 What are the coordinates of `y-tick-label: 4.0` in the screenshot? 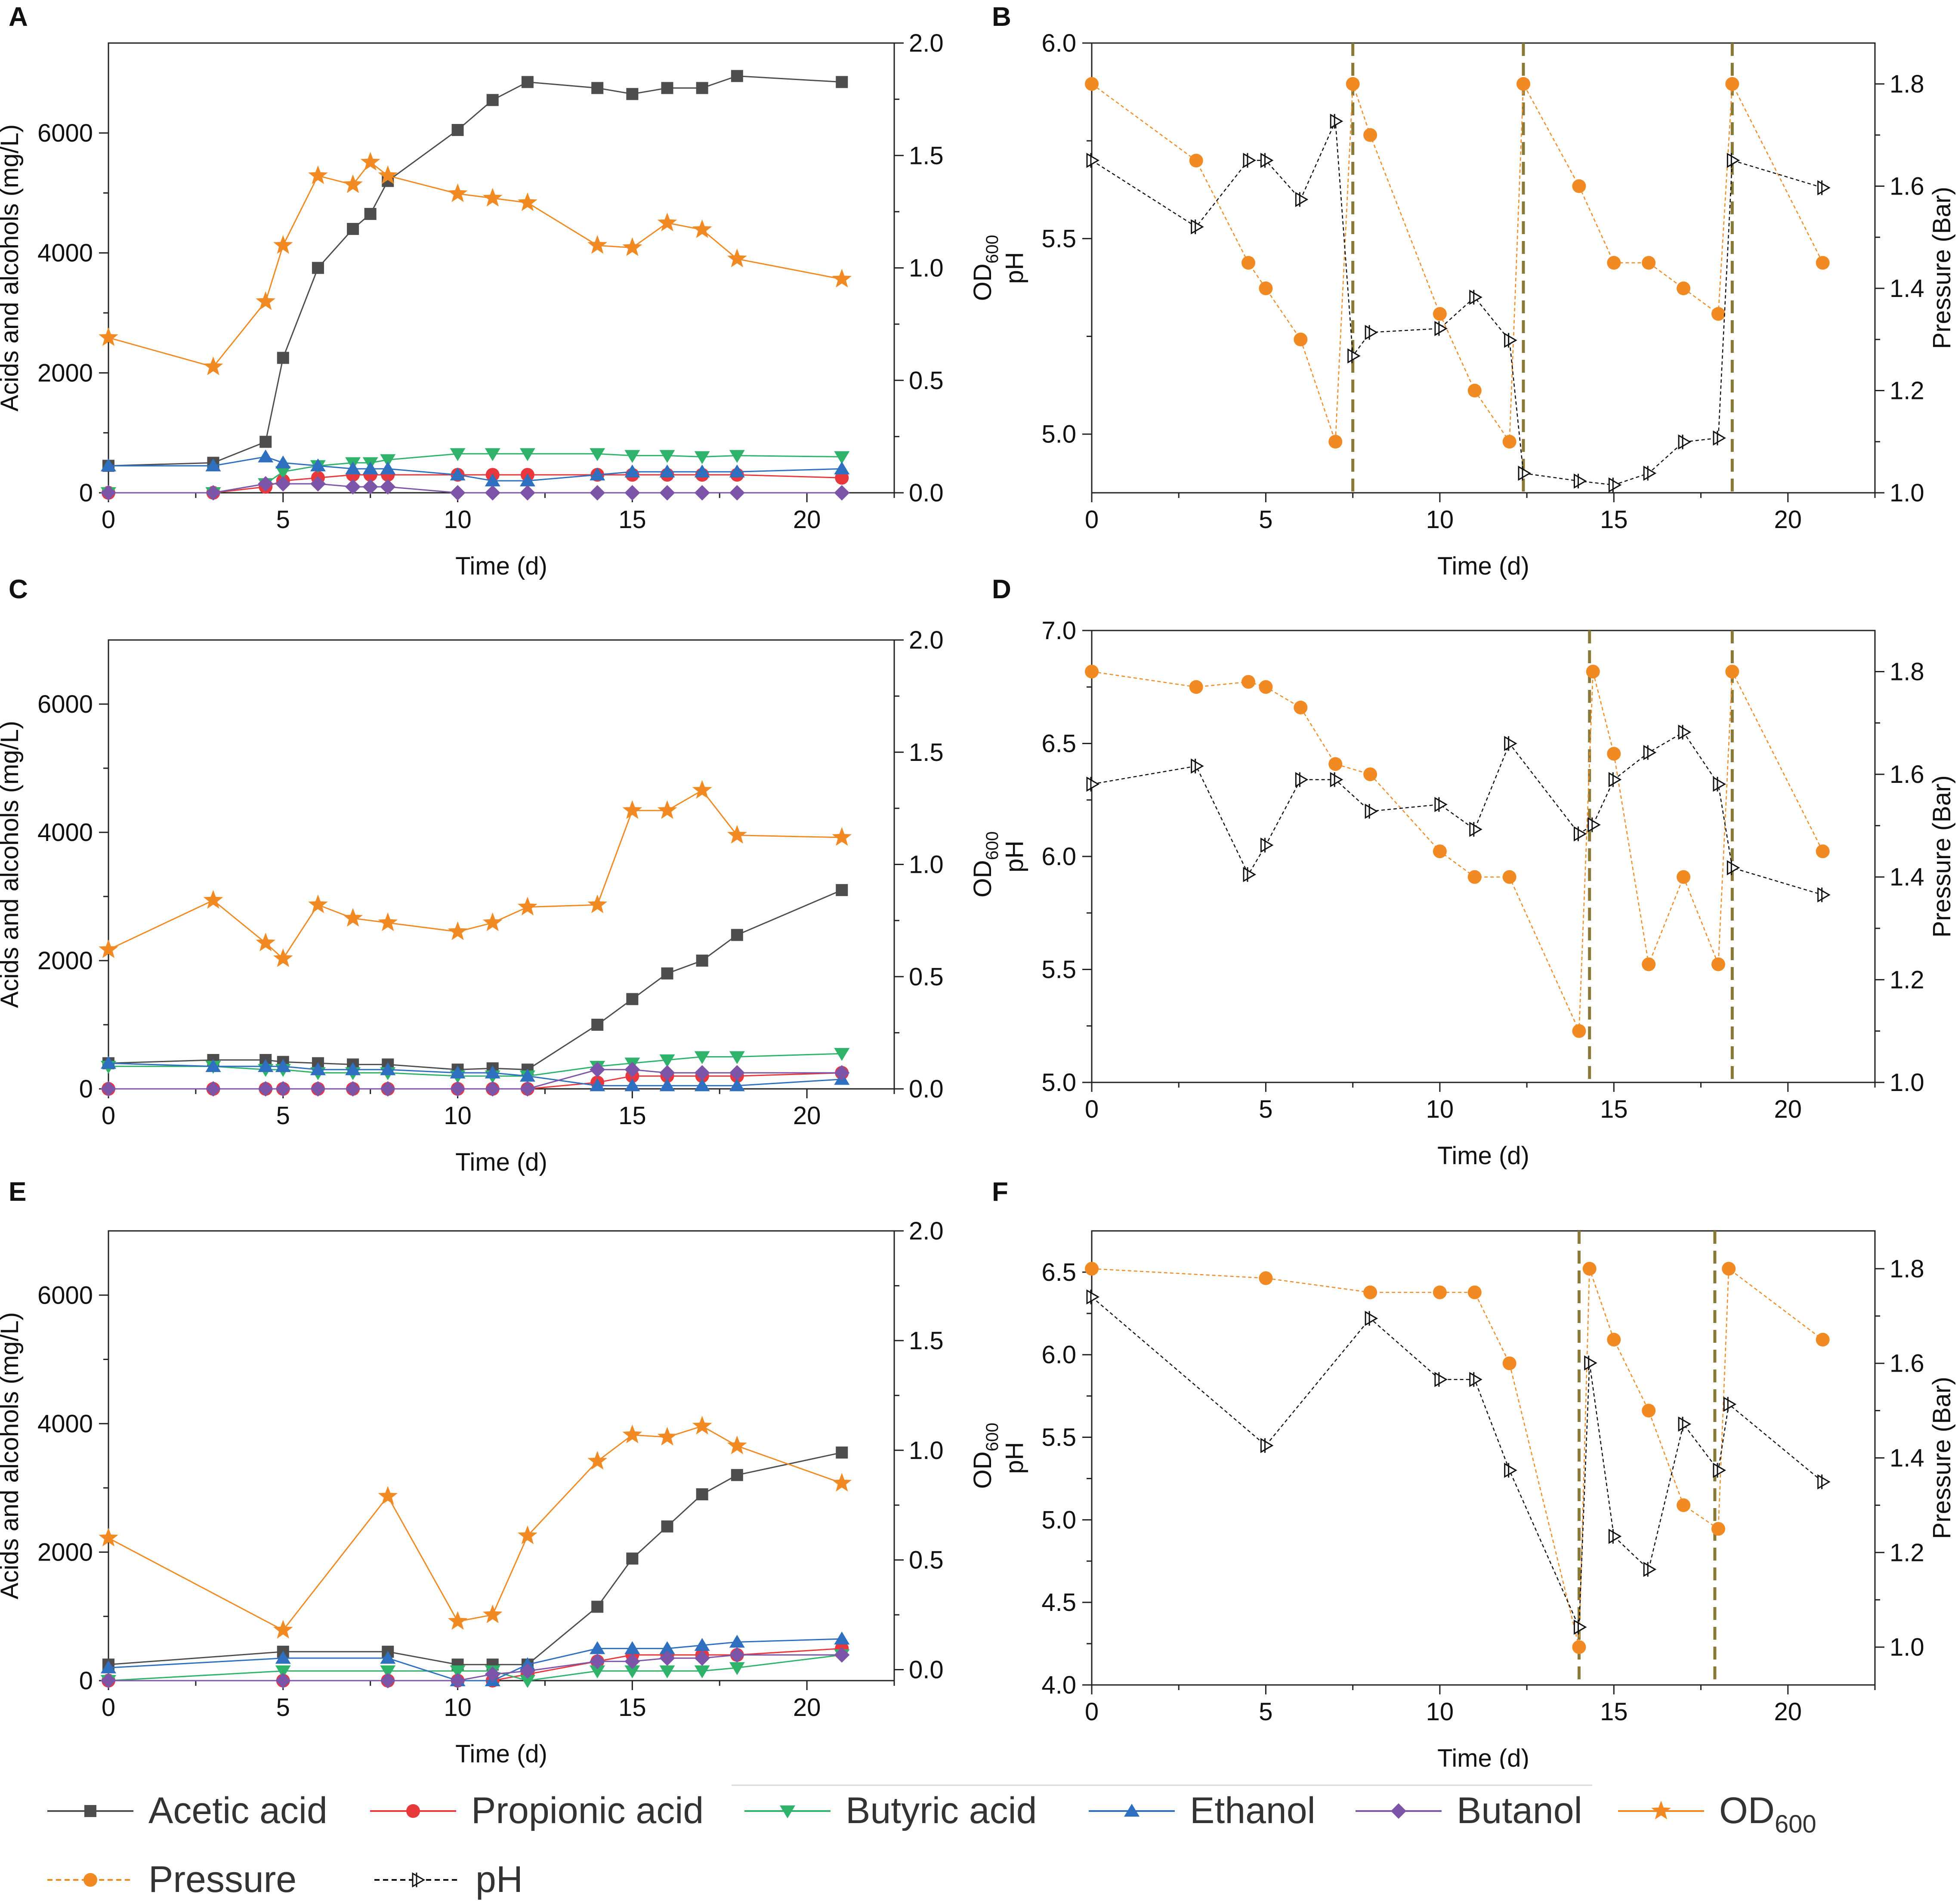 It's located at (1058, 1685).